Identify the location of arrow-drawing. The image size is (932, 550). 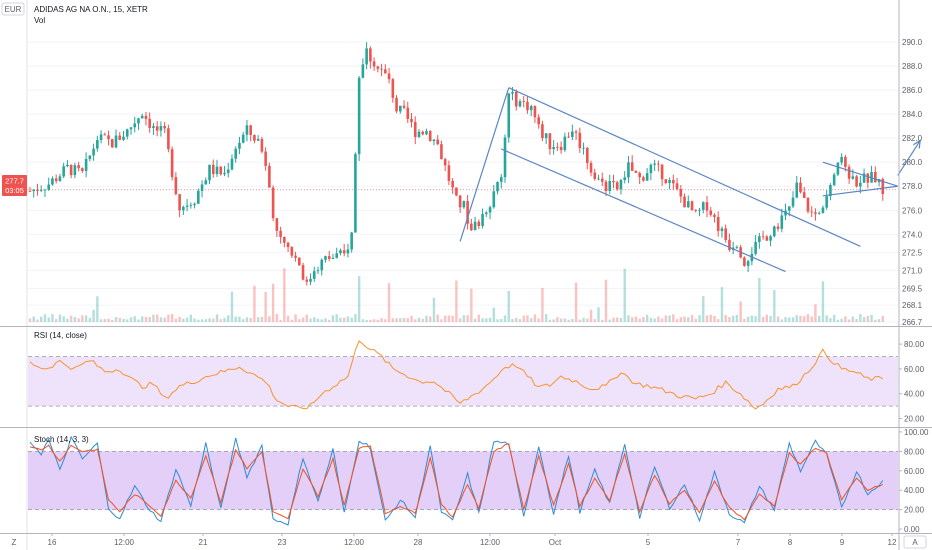
(909, 158).